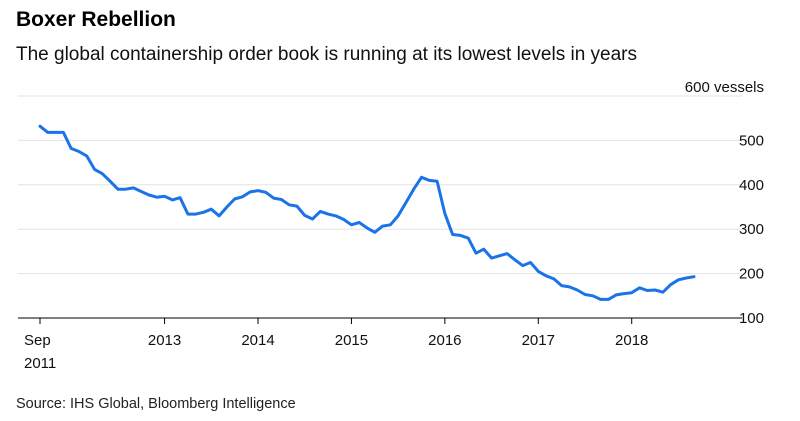  What do you see at coordinates (40, 363) in the screenshot?
I see `x-tick-label-2011: 2011` at bounding box center [40, 363].